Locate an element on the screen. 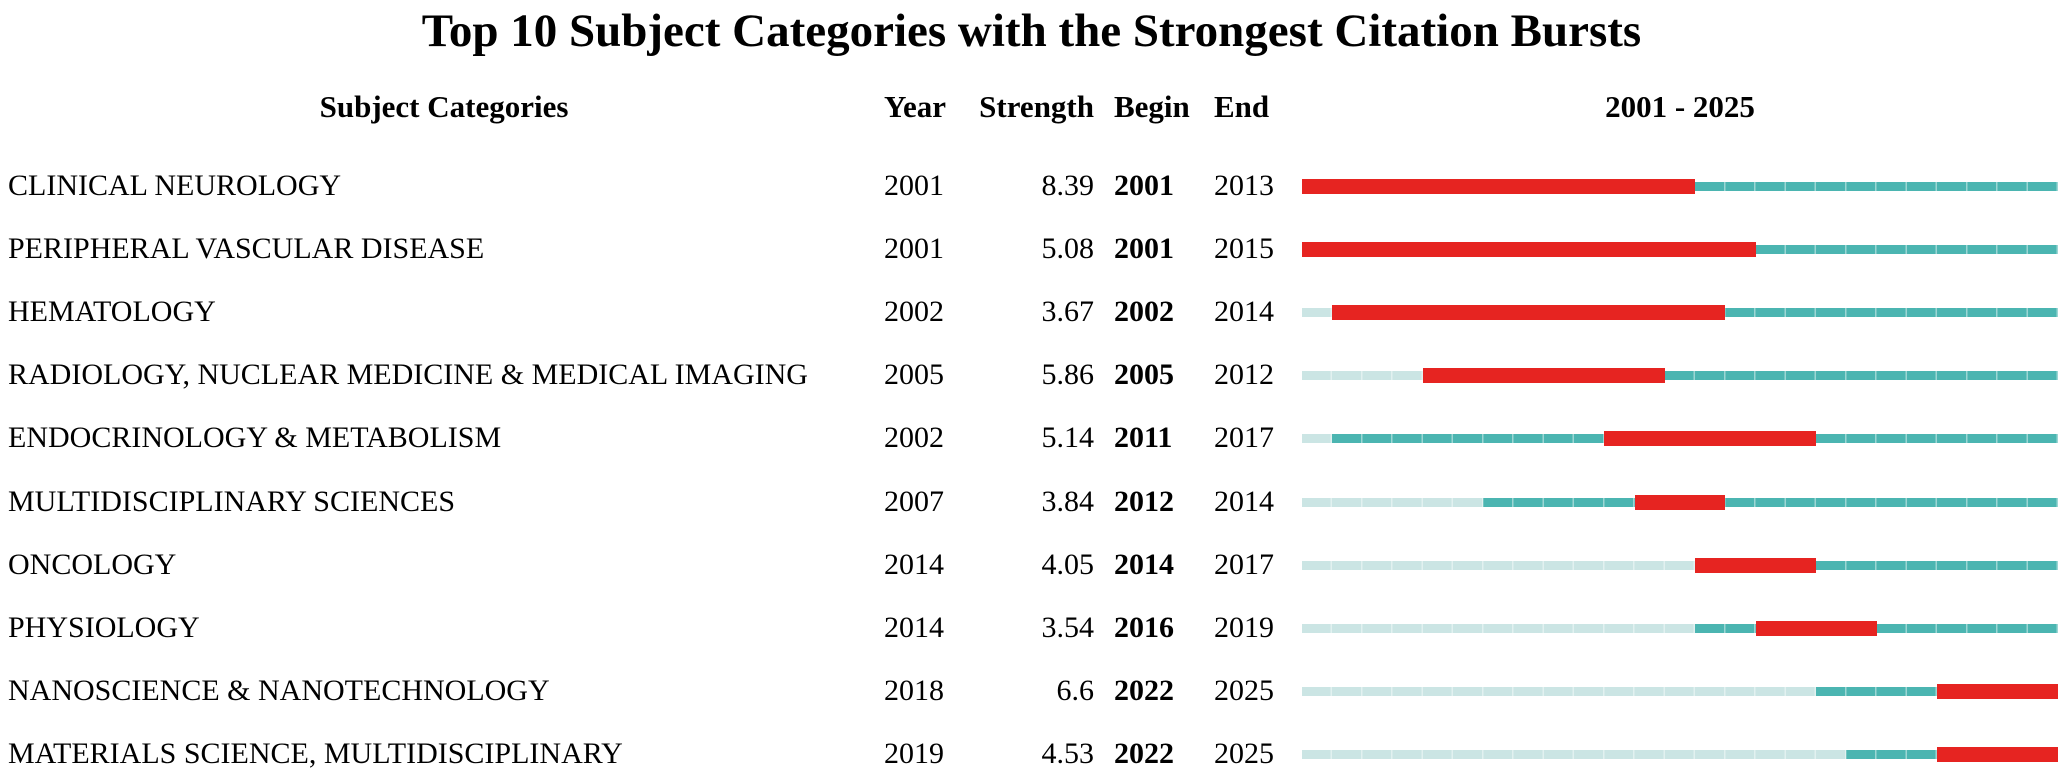 This screenshot has height=769, width=2063. category-cell: PHYSIOLOGY is located at coordinates (104, 627).